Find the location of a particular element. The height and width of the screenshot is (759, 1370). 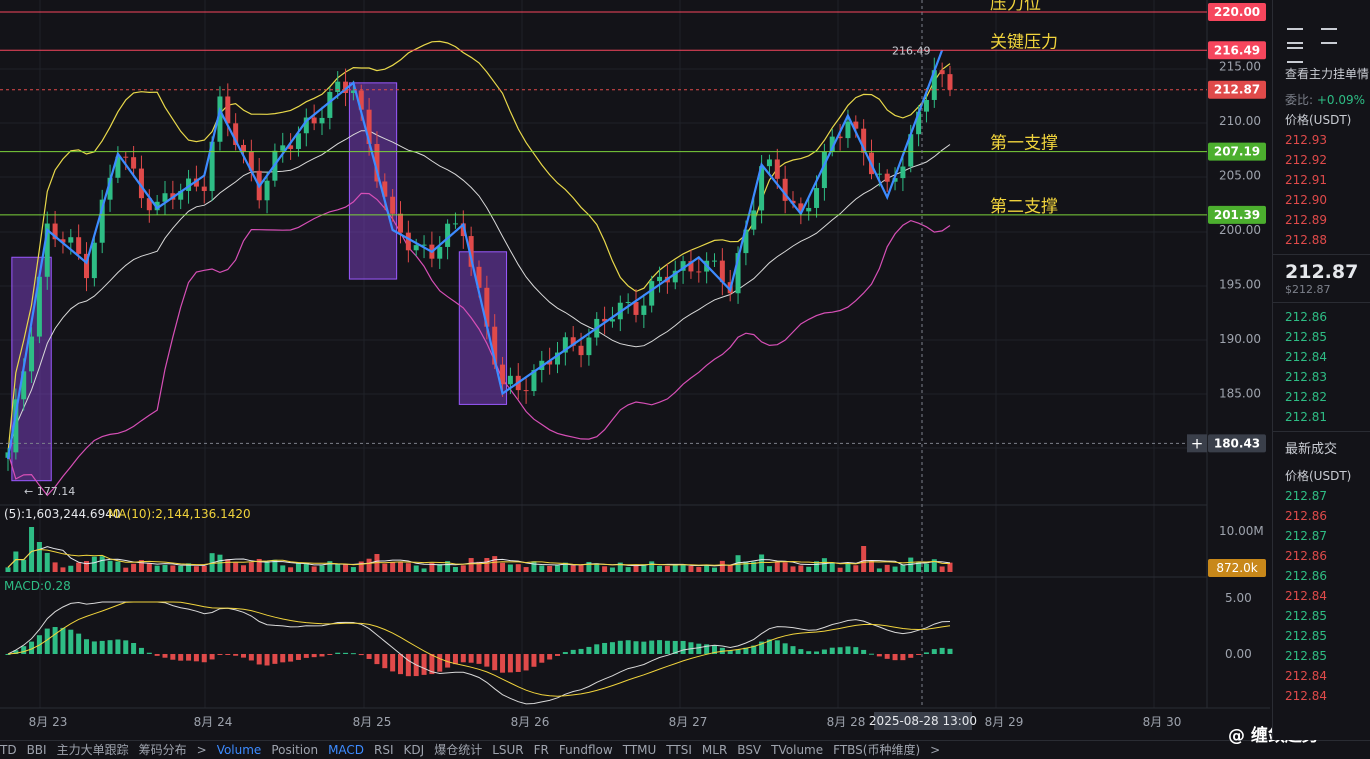

indicator-tab: KDJ is located at coordinates (414, 750).